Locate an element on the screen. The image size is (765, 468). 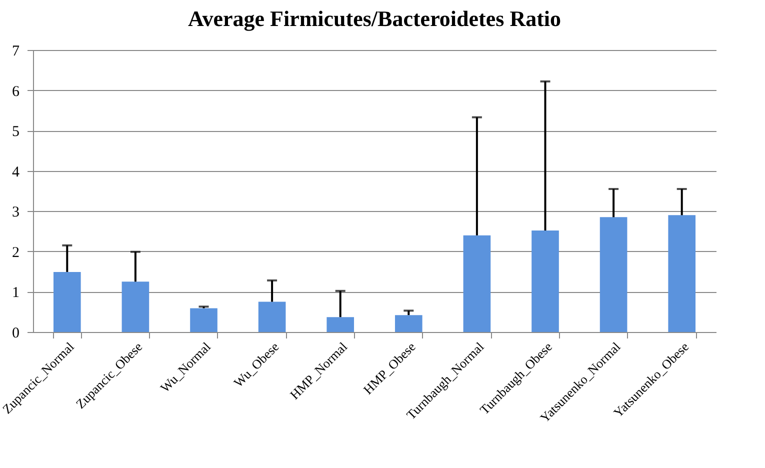
chart-title: Average Firmicutes/Bacteroidetes Ratio is located at coordinates (375, 18).